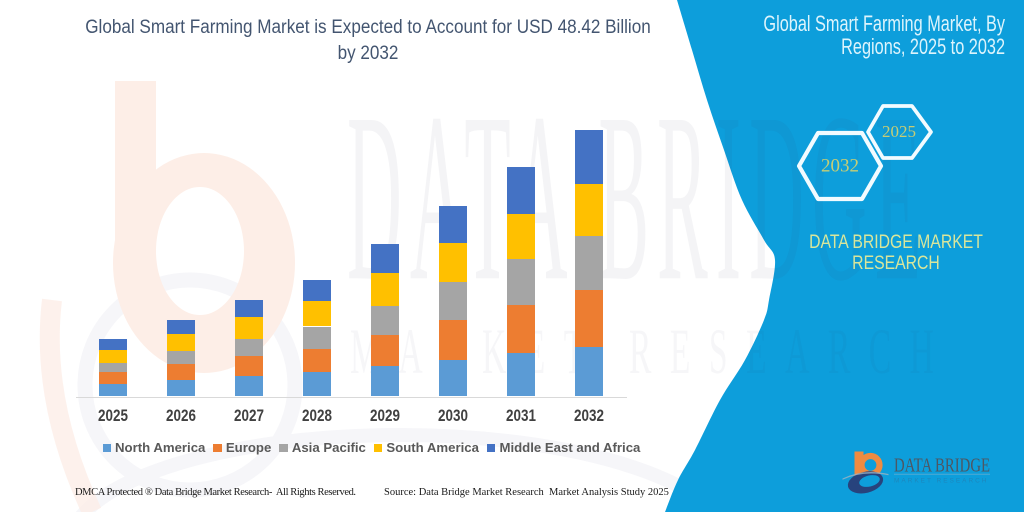  Describe the element at coordinates (840, 166) in the screenshot. I see `svg-text: 2032` at that location.